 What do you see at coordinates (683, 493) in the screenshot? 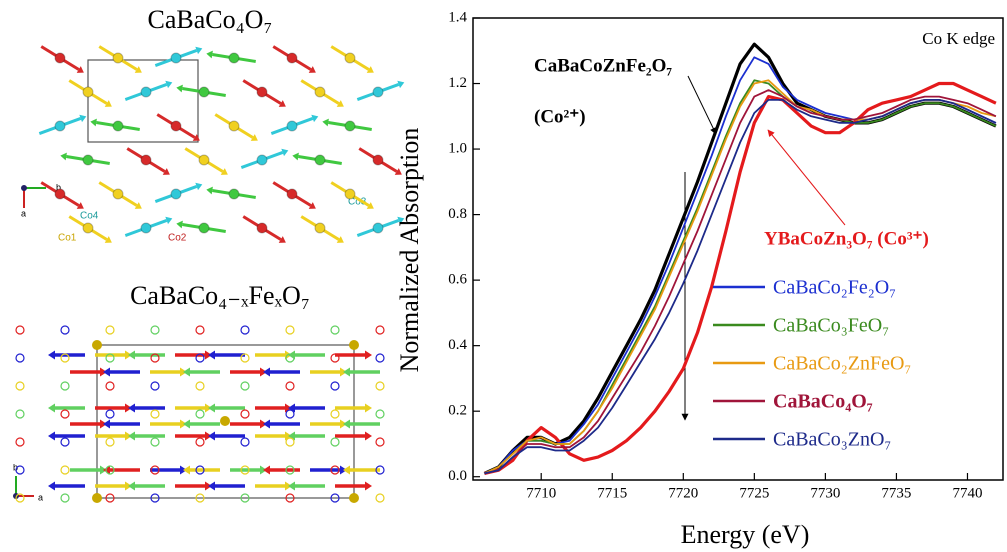
I see `x-tick-label: 7720` at bounding box center [683, 493].